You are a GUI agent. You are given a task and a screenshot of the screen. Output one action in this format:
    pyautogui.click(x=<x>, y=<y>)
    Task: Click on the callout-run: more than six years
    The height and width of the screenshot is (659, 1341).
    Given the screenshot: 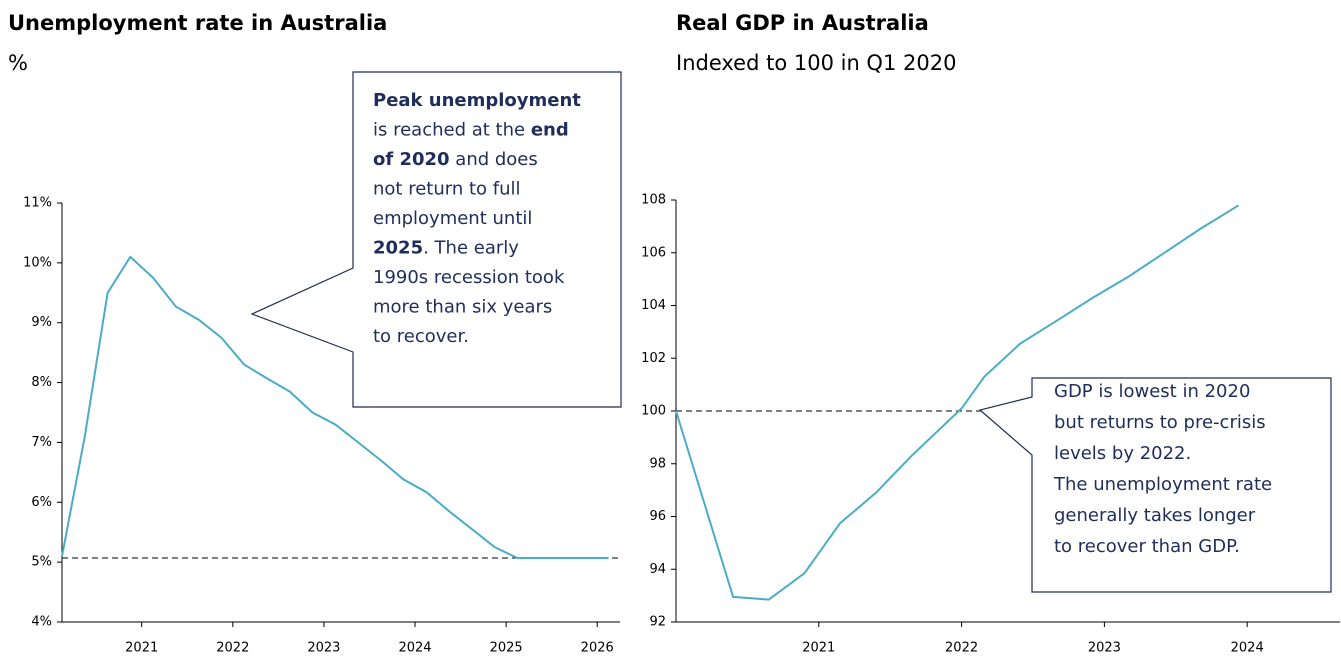 What is the action you would take?
    pyautogui.click(x=462, y=307)
    